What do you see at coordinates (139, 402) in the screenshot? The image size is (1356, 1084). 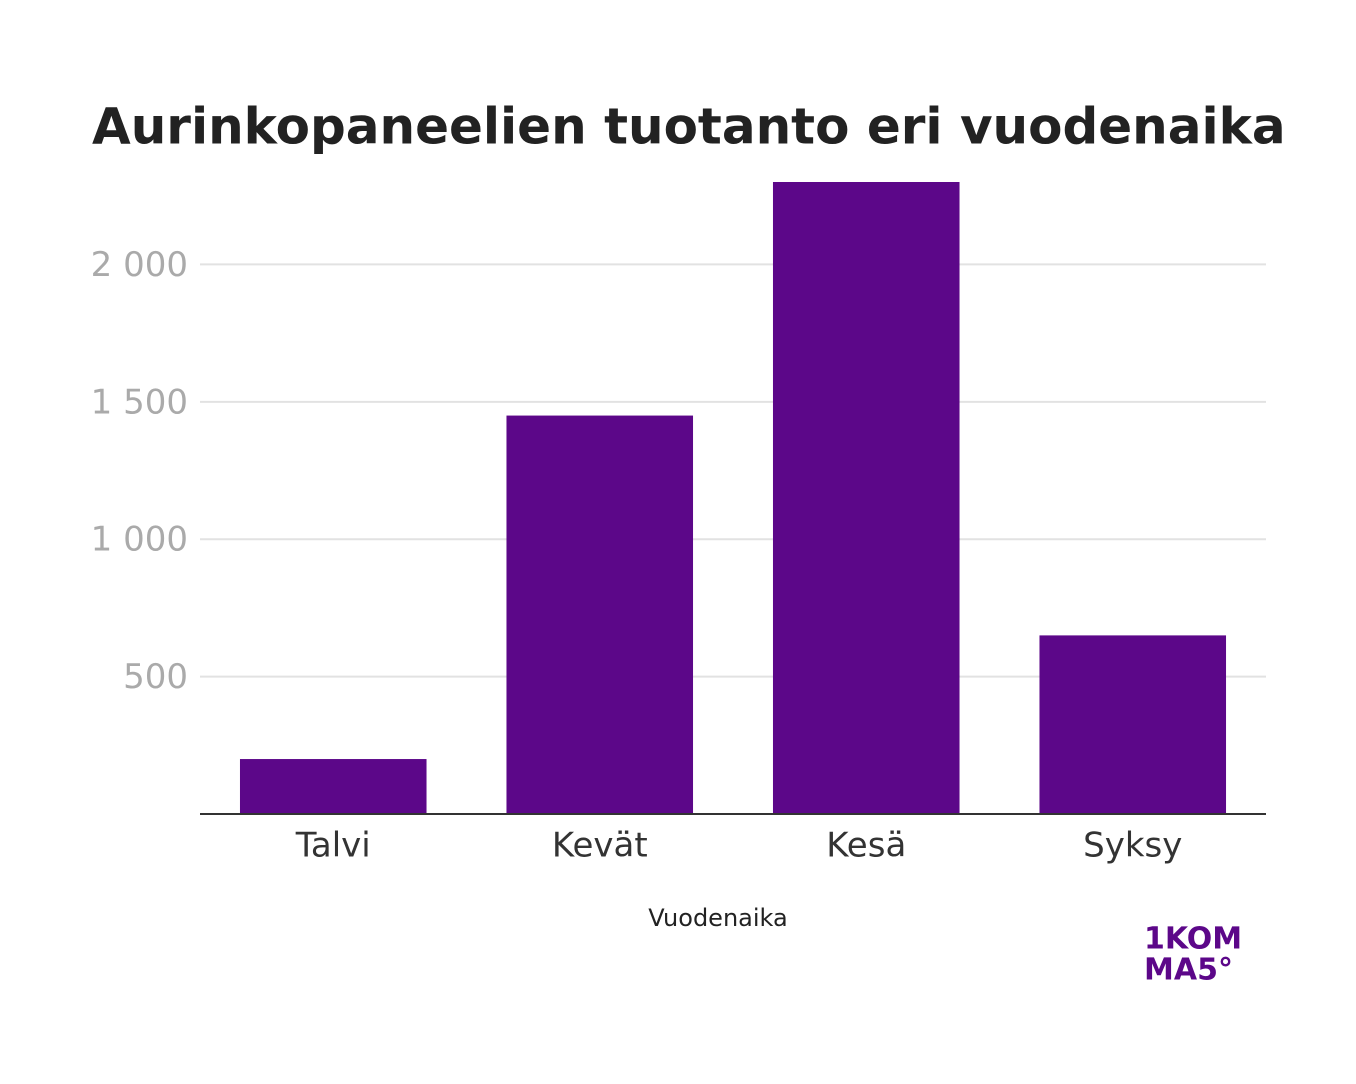 I see `y-tick-label: 1 500` at bounding box center [139, 402].